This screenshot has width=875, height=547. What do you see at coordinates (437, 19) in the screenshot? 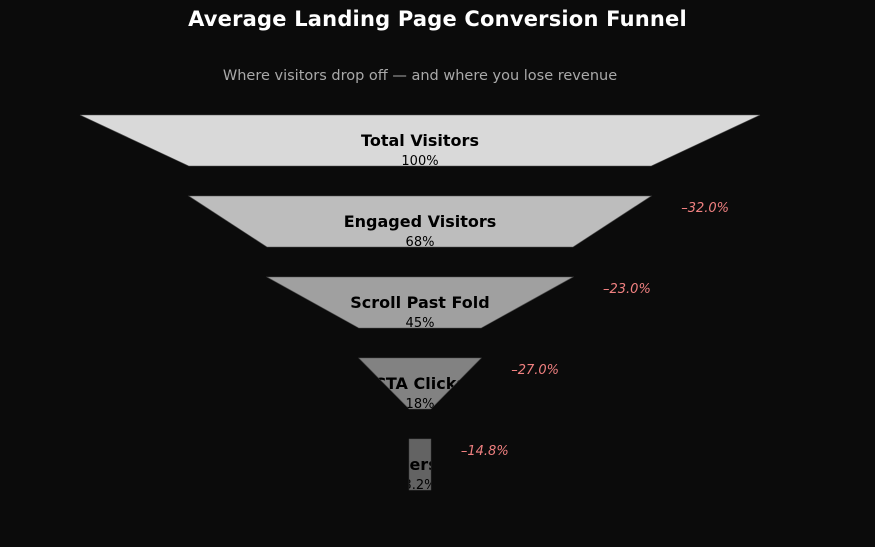
I see `chart-title: Average Landing Page Conversion Funnel` at bounding box center [437, 19].